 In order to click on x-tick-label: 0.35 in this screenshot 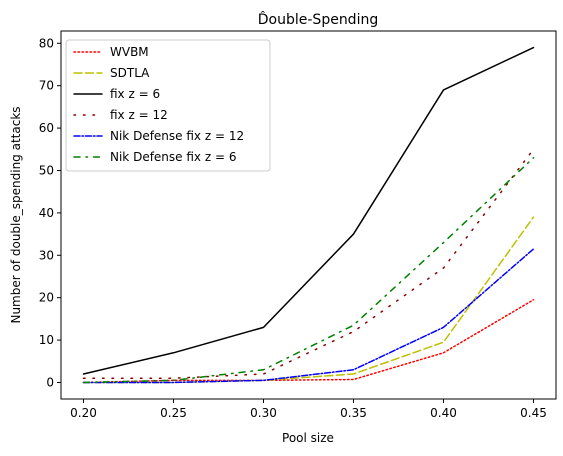, I will do `click(353, 413)`.